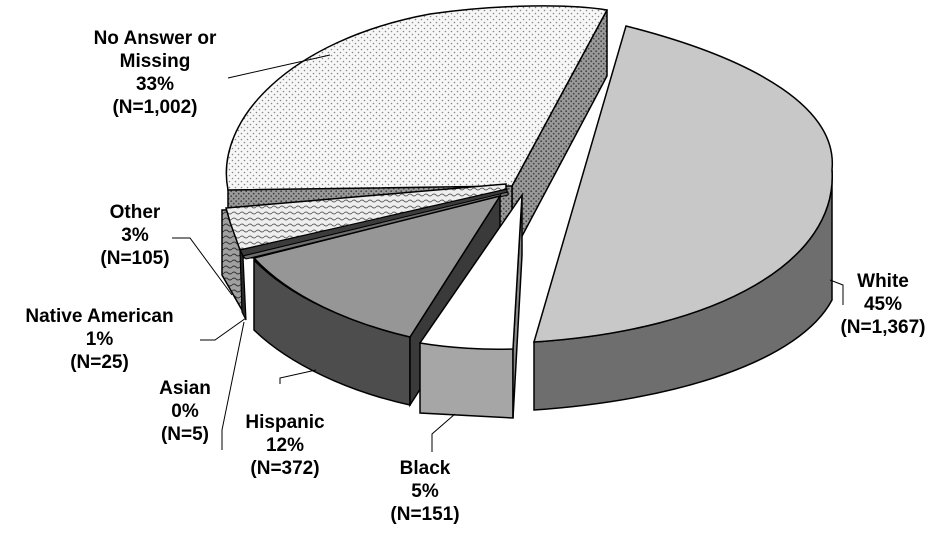  I want to click on label-no-answer-count: (N=1,002), so click(155, 107).